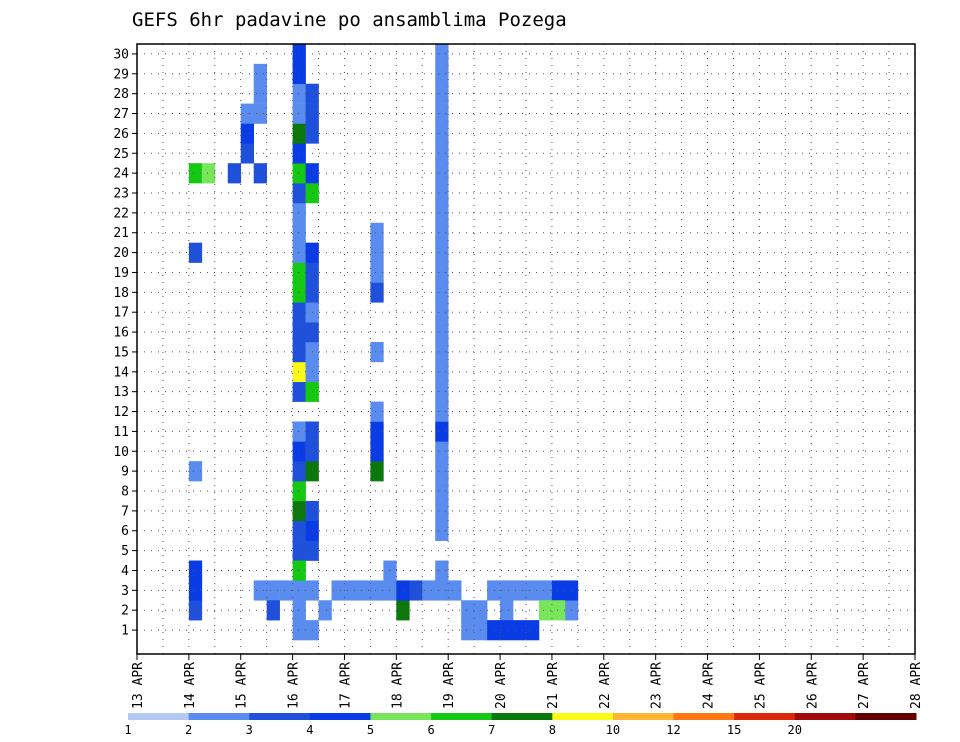 This screenshot has width=960, height=742. Describe the element at coordinates (121, 154) in the screenshot. I see `y-tick-label: 25` at that location.